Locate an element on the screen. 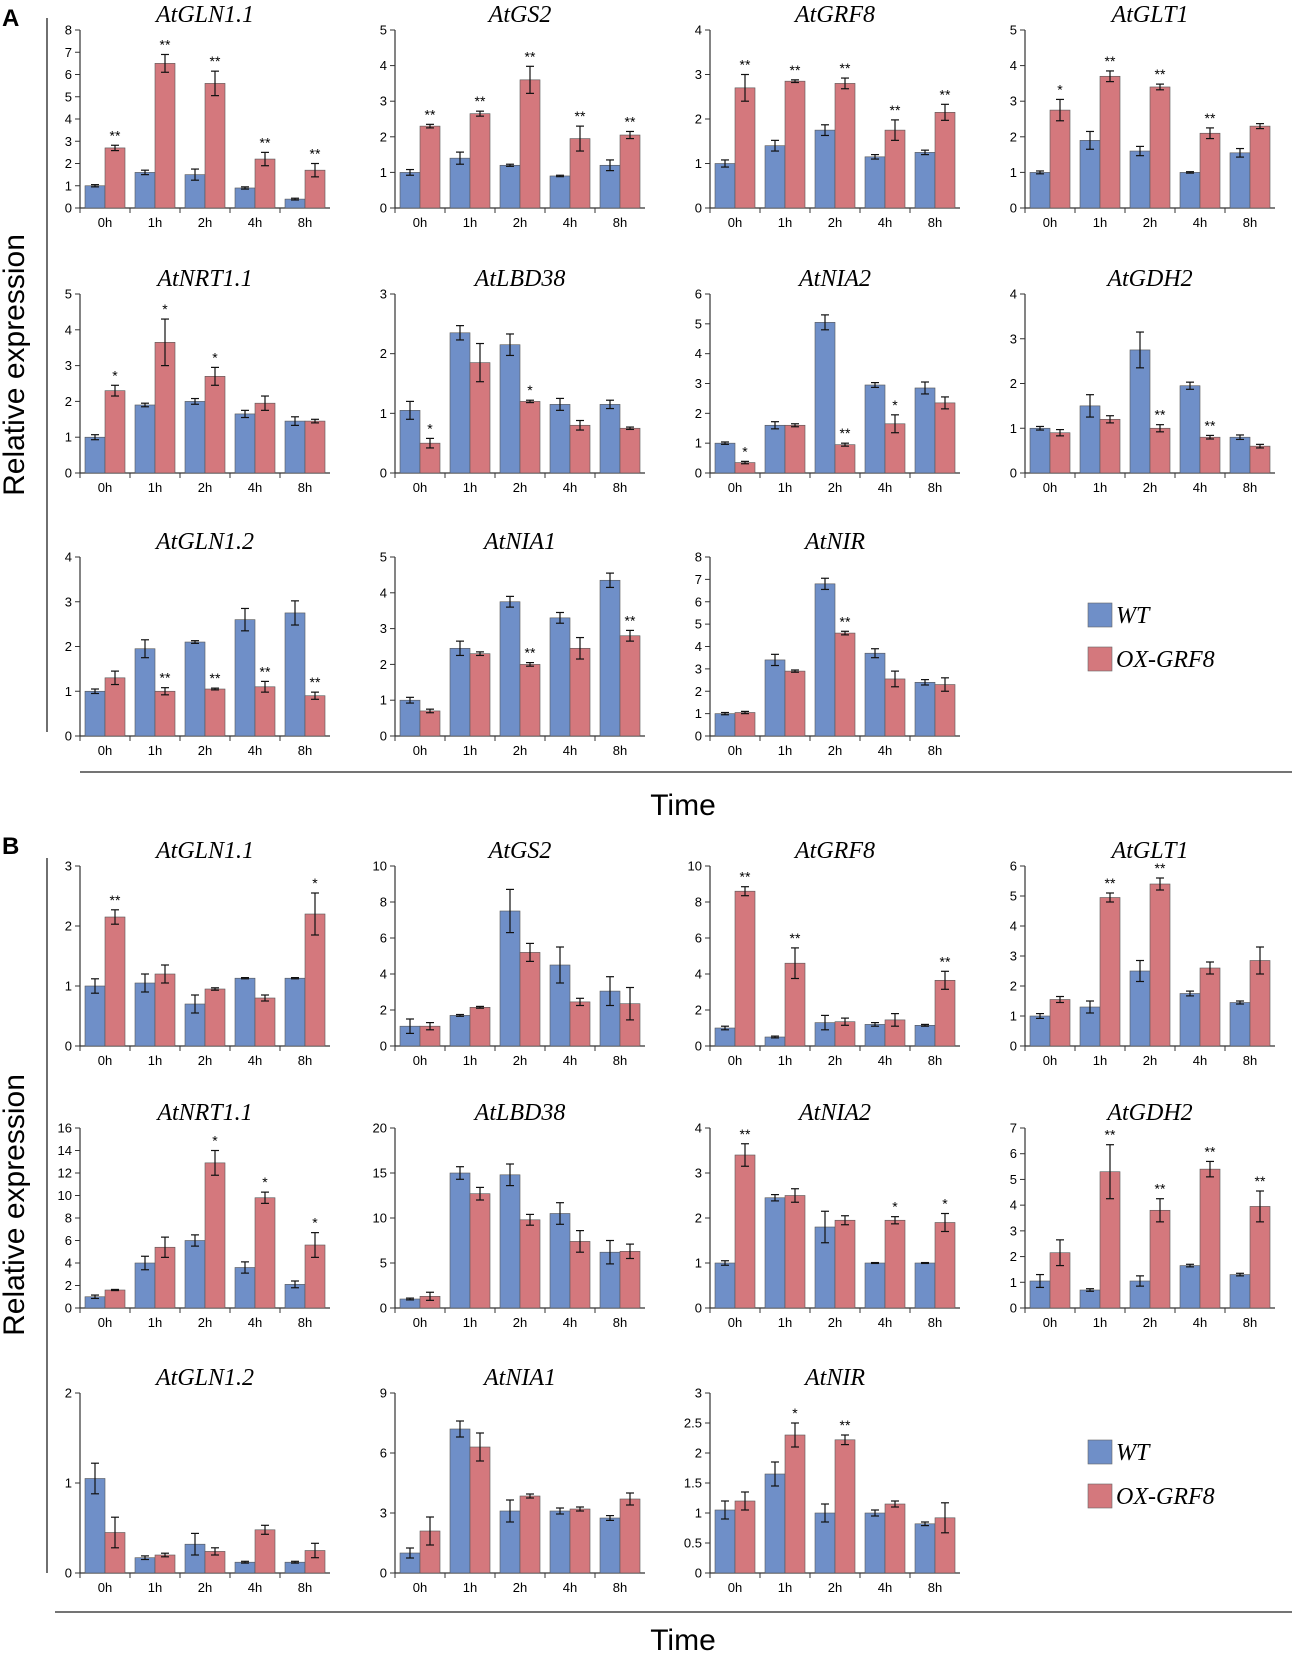 This screenshot has height=1654, width=1296. chart-b-atnir: AtNIR 0 0.5 1 1.5 2 2.5 3 0h 1h * 2h ** 4h 8h is located at coordinates (822, 1480).